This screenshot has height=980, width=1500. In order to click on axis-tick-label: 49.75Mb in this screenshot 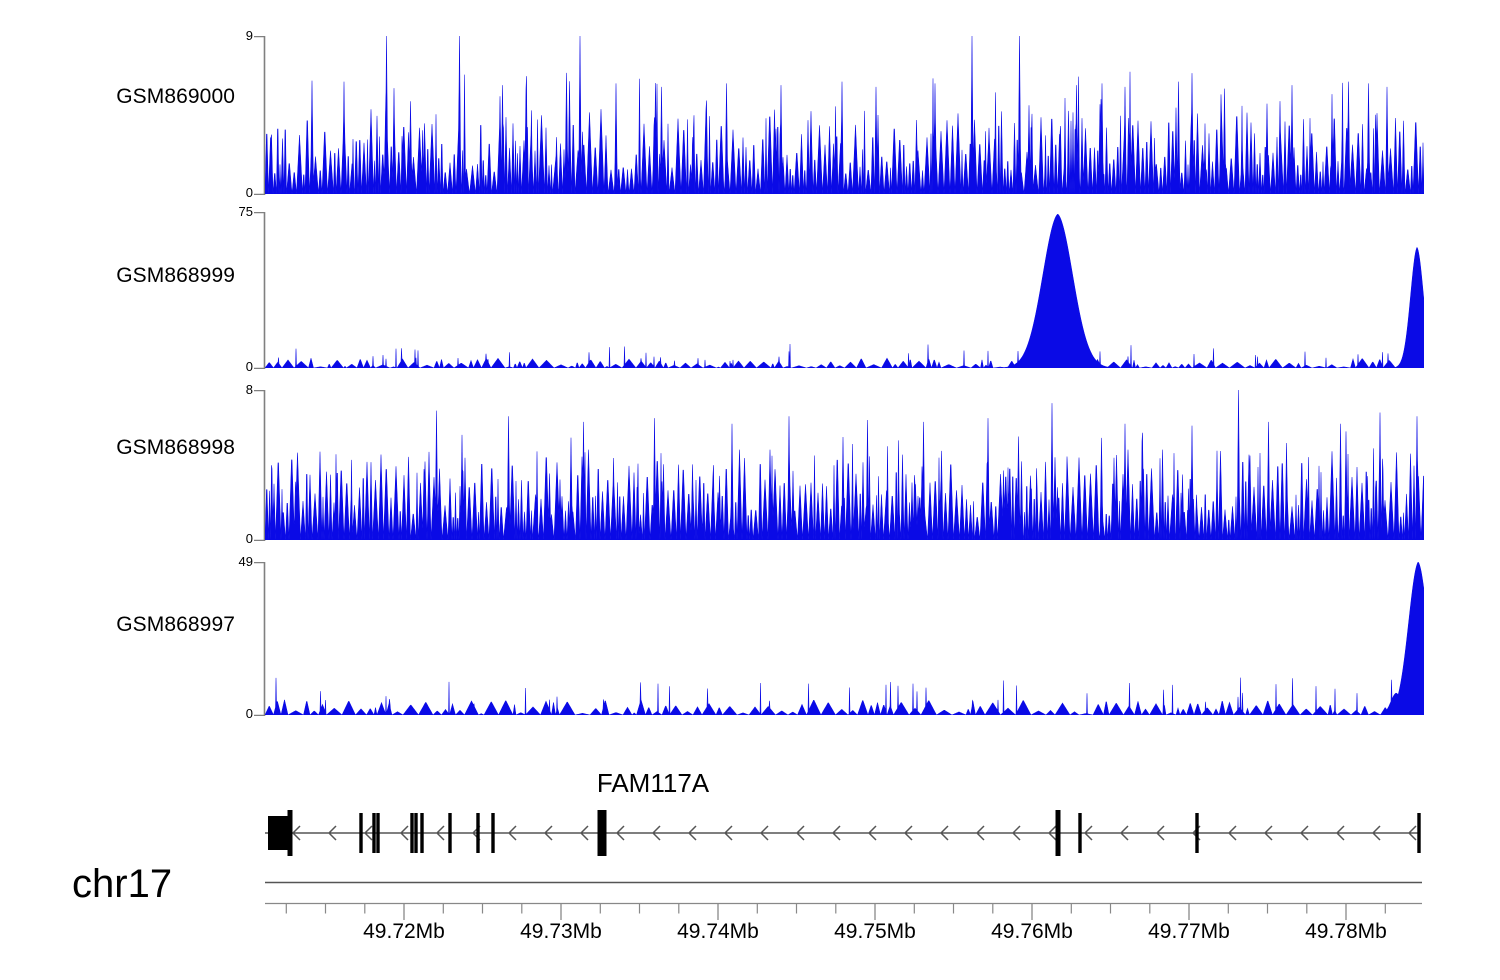, I will do `click(875, 931)`.